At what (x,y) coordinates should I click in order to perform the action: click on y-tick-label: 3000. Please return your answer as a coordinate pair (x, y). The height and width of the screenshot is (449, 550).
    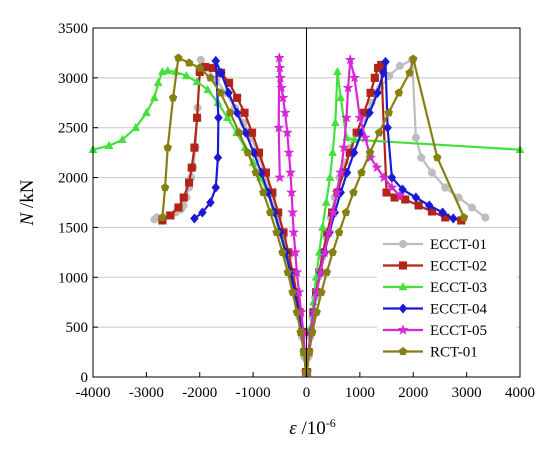
    Looking at the image, I should click on (73, 79).